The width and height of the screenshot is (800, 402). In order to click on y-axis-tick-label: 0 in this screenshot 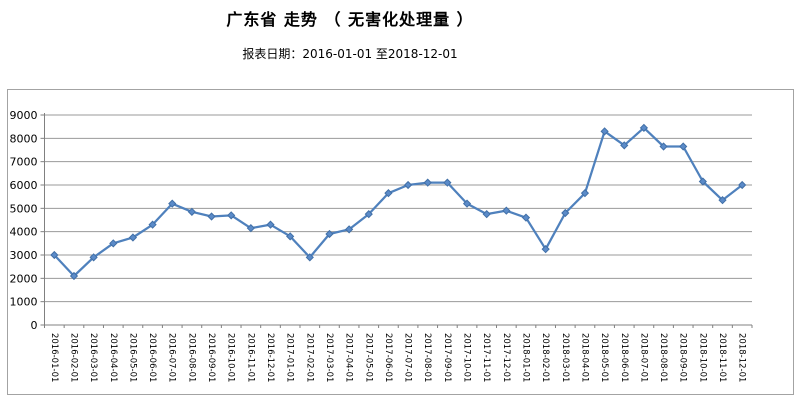, I will do `click(34, 325)`.